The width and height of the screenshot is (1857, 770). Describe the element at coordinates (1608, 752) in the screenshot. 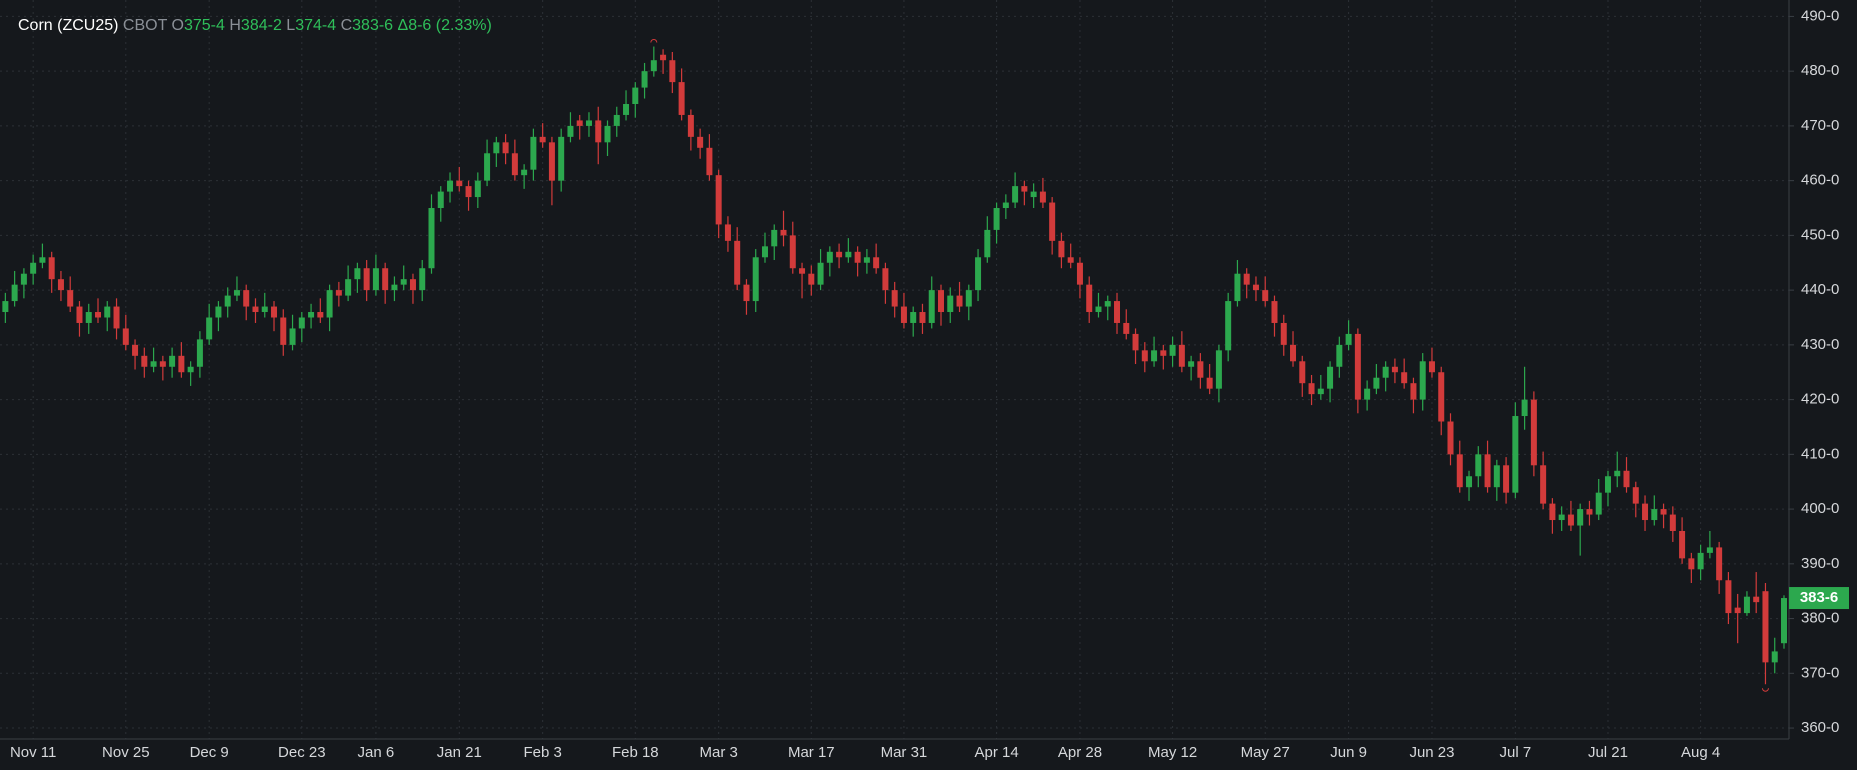

I see `x-tick-label: Jul 21` at that location.